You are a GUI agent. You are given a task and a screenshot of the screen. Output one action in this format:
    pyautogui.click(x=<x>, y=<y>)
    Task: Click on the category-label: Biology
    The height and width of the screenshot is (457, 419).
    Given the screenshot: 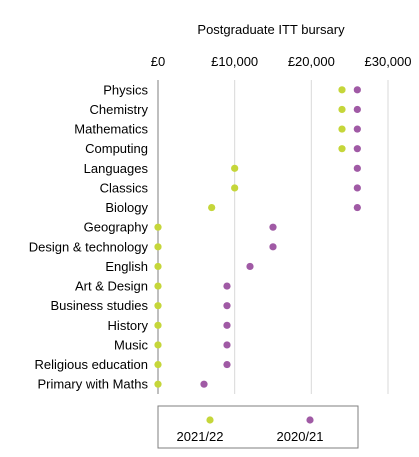 What is the action you would take?
    pyautogui.click(x=126, y=207)
    